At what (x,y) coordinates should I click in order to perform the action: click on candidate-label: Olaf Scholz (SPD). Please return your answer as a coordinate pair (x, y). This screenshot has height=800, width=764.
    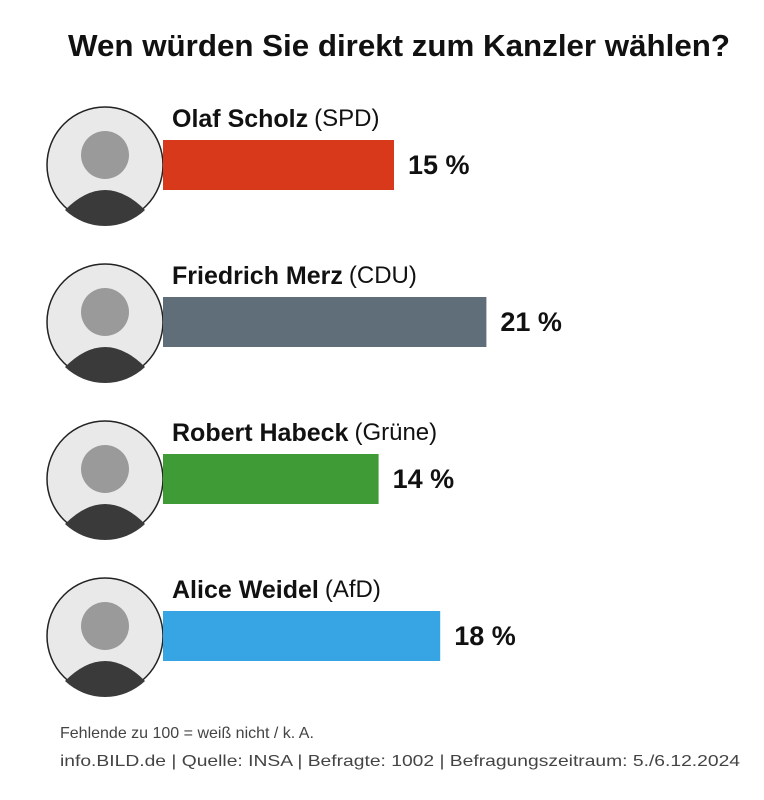
    Looking at the image, I should click on (275, 119).